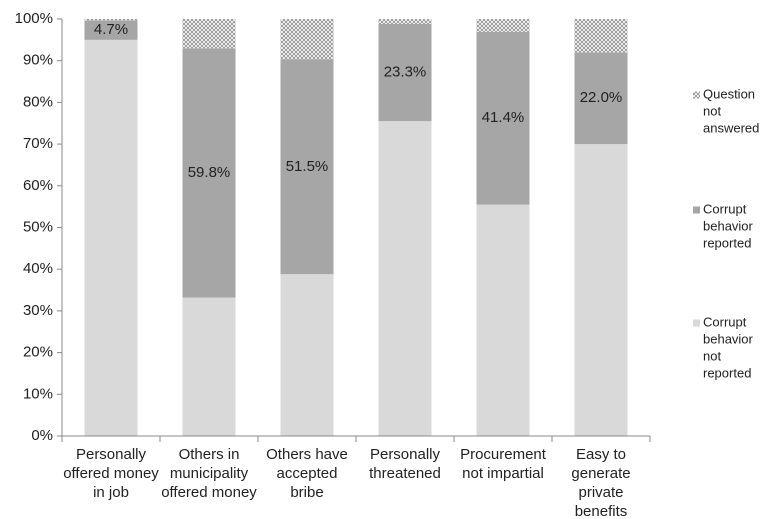 The image size is (765, 519). I want to click on value-label: 4.7%, so click(111, 29).